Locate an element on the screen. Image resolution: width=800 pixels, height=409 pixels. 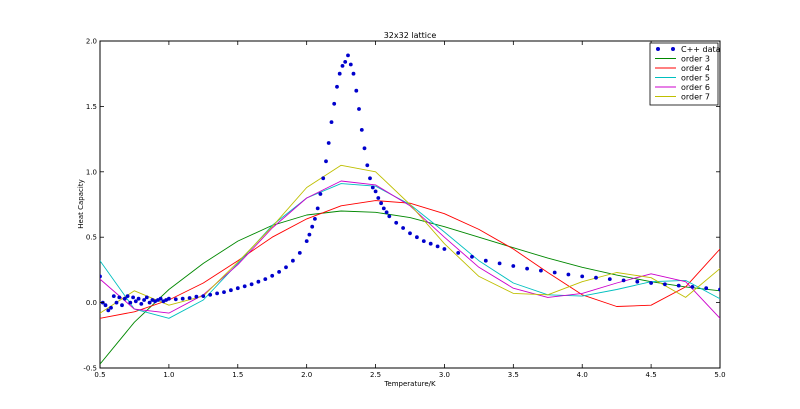
y-tick-label: 0.0 is located at coordinates (91, 303).